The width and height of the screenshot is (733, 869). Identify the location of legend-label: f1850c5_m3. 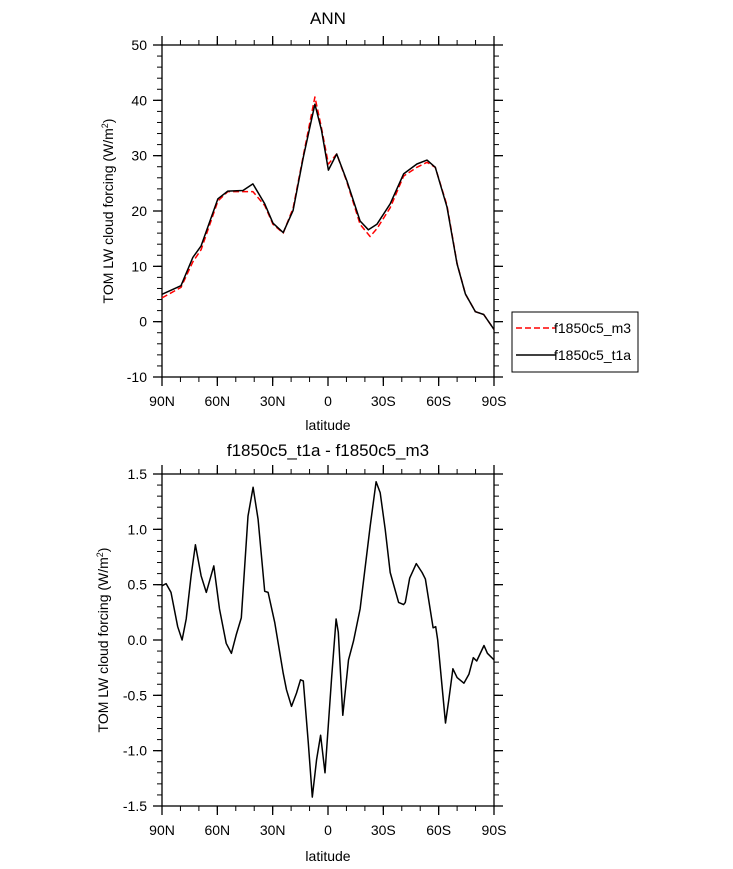
(592, 328).